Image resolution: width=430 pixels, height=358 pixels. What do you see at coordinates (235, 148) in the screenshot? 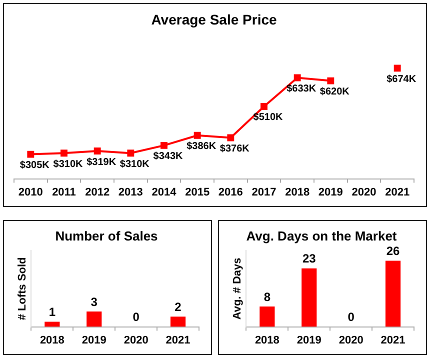
I see `data-label: $376K` at bounding box center [235, 148].